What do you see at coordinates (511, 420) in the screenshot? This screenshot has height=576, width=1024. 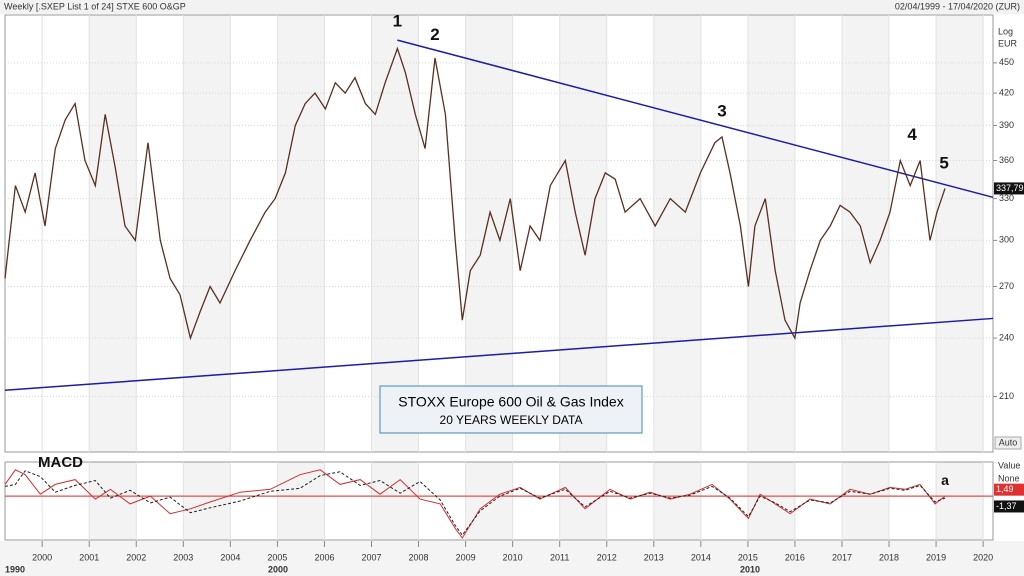 I see `info-subtitle: 20 YEARS WEEKLY DATA` at bounding box center [511, 420].